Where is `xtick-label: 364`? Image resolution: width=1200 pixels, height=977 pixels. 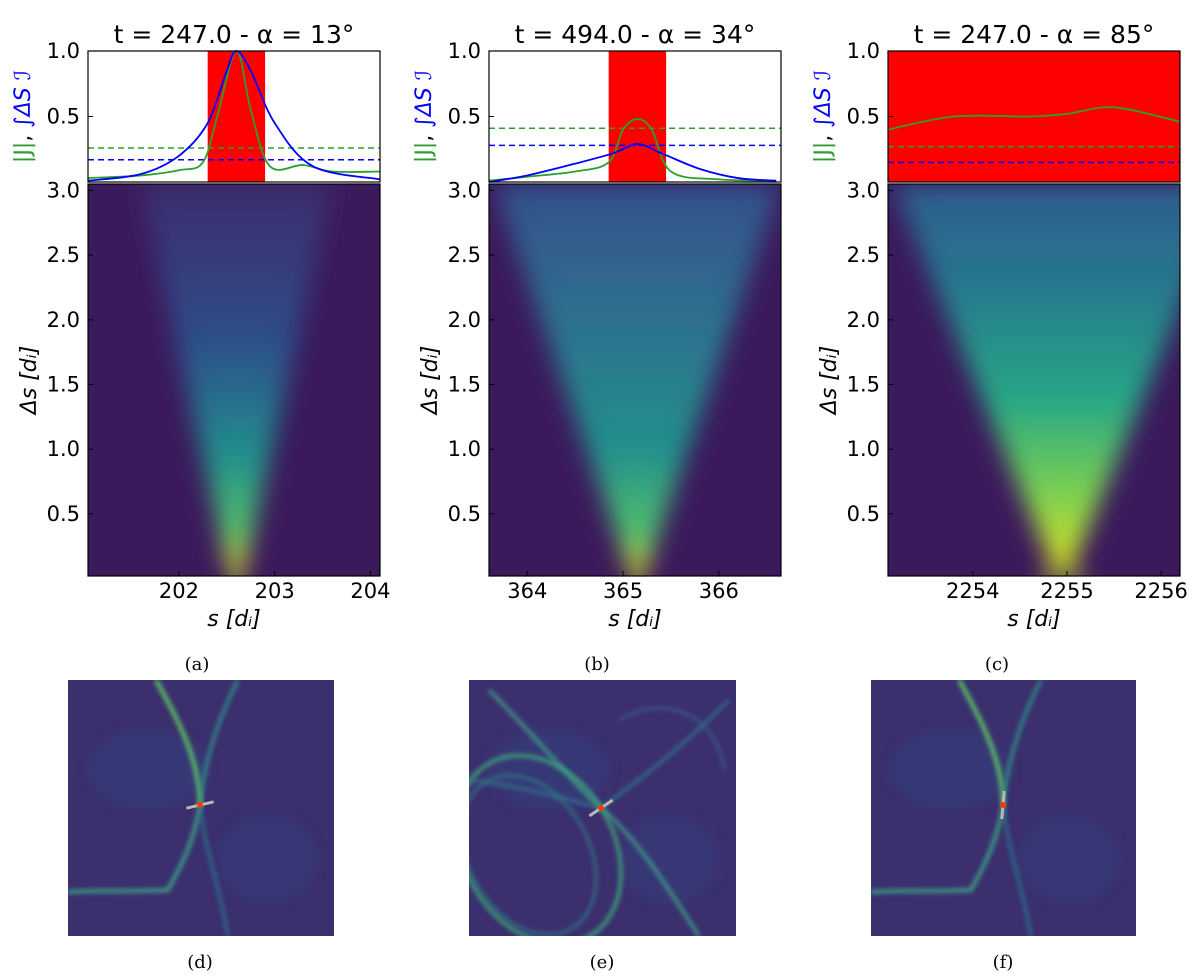 xtick-label: 364 is located at coordinates (527, 591).